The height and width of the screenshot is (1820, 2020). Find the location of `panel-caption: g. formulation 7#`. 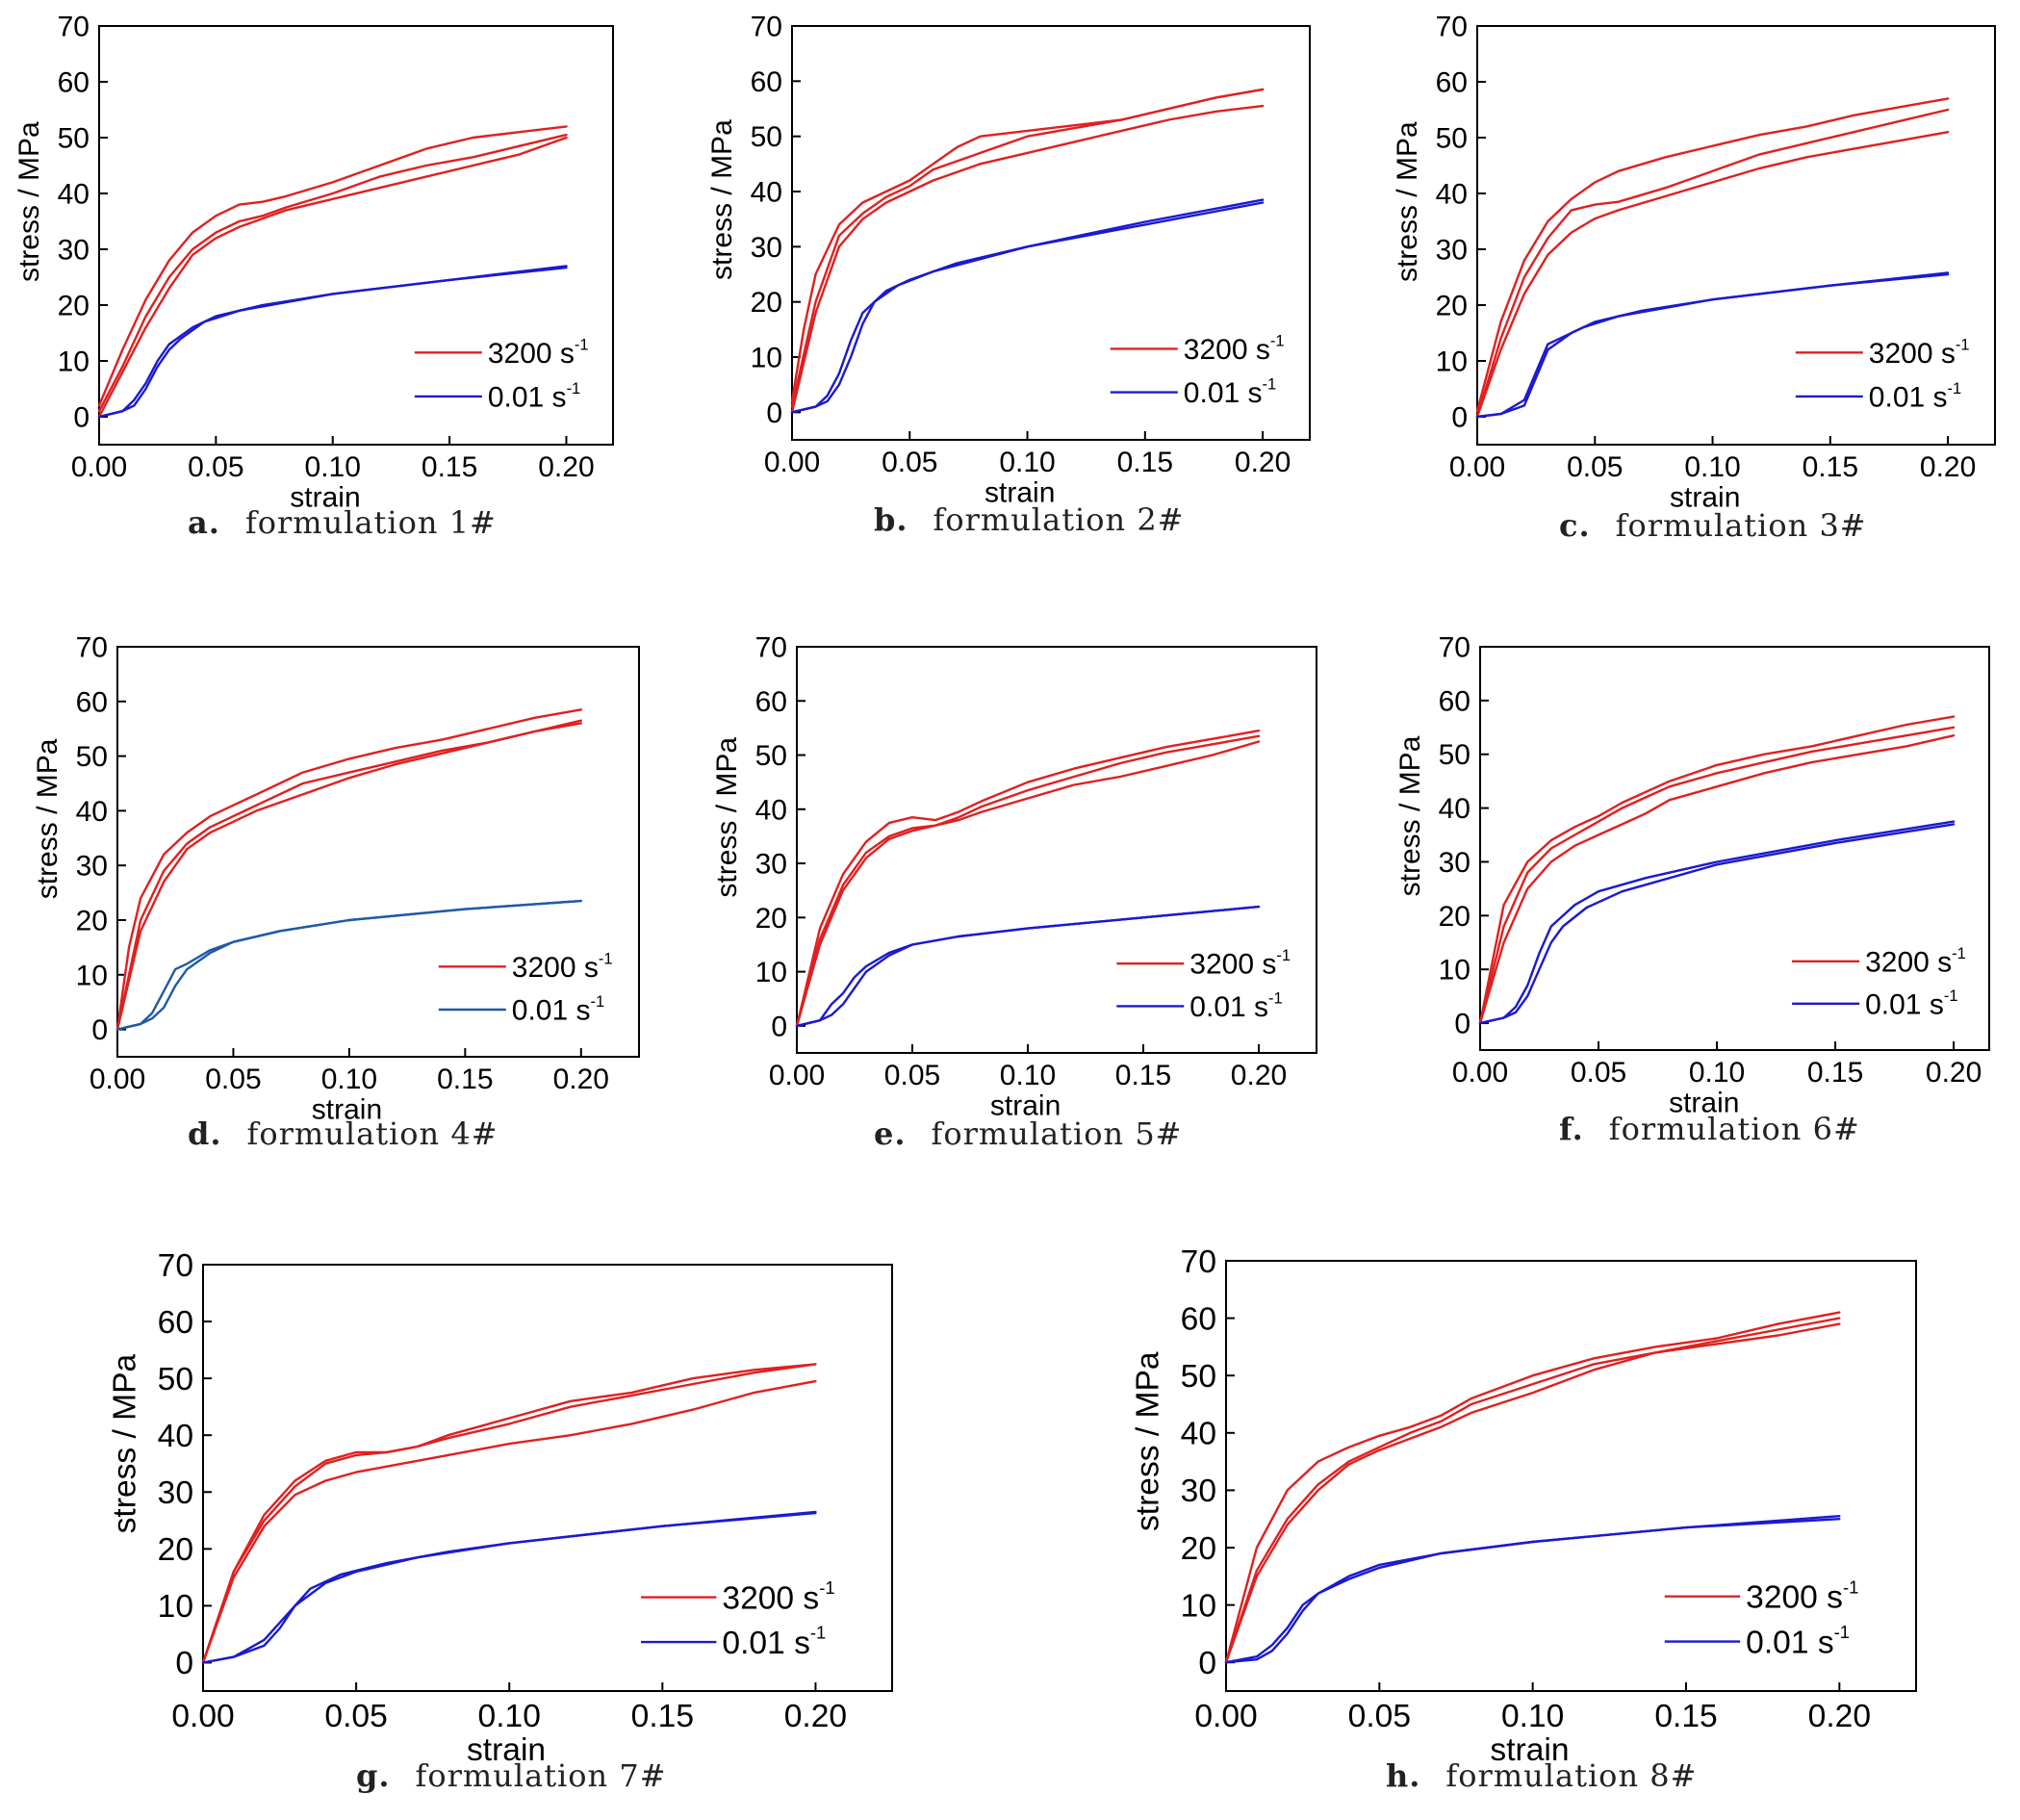

panel-caption: g. formulation 7# is located at coordinates (511, 1776).